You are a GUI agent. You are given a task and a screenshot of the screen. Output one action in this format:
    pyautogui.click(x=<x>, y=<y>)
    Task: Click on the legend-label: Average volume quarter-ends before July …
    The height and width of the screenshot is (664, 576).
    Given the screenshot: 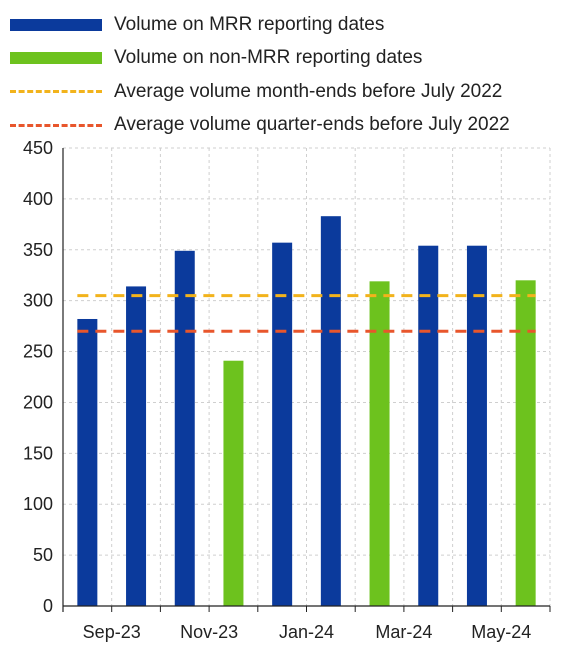 What is the action you would take?
    pyautogui.click(x=312, y=125)
    